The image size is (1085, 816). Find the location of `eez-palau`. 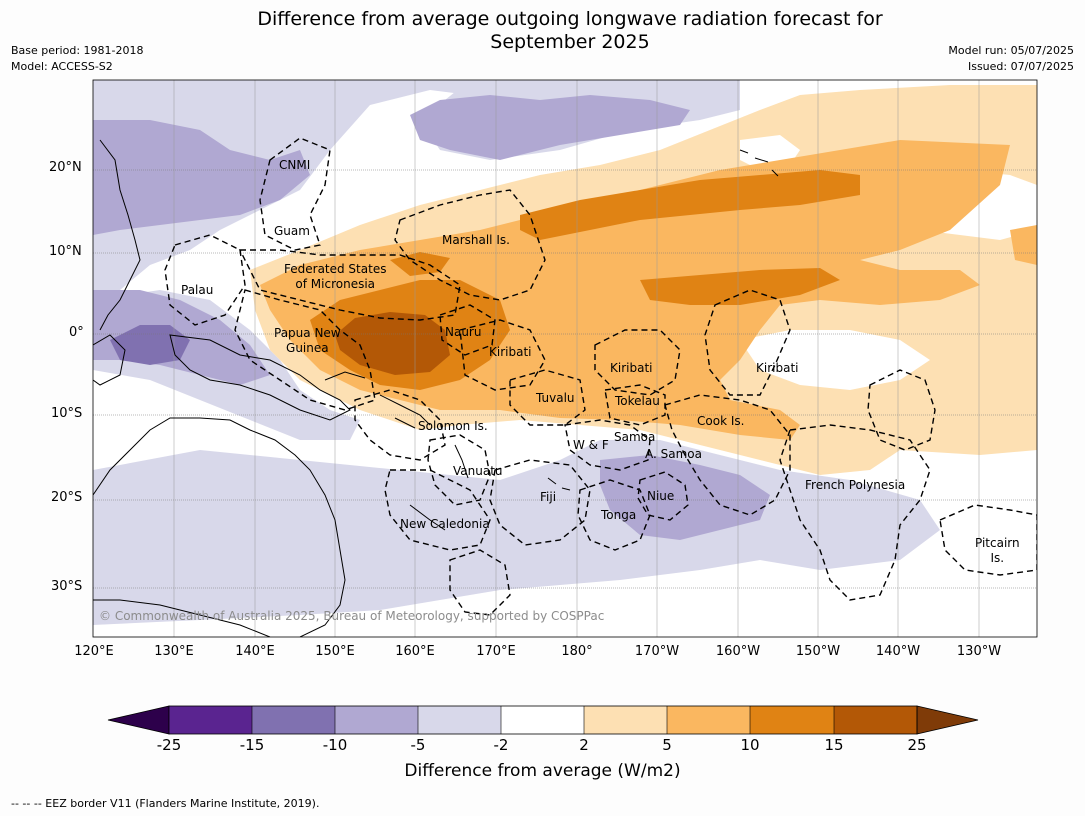

eez-palau is located at coordinates (205, 280).